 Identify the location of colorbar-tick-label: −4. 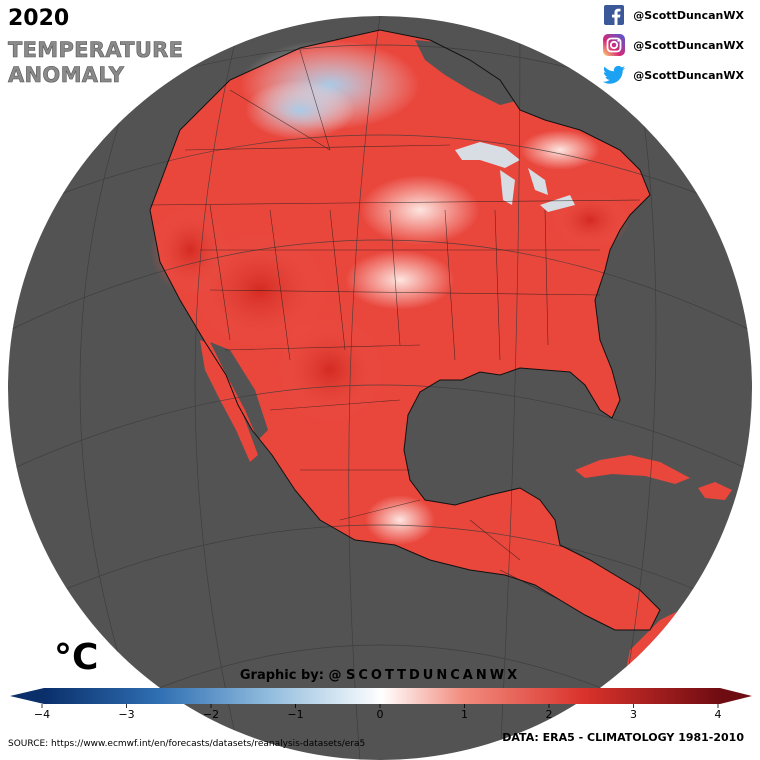
(42, 714).